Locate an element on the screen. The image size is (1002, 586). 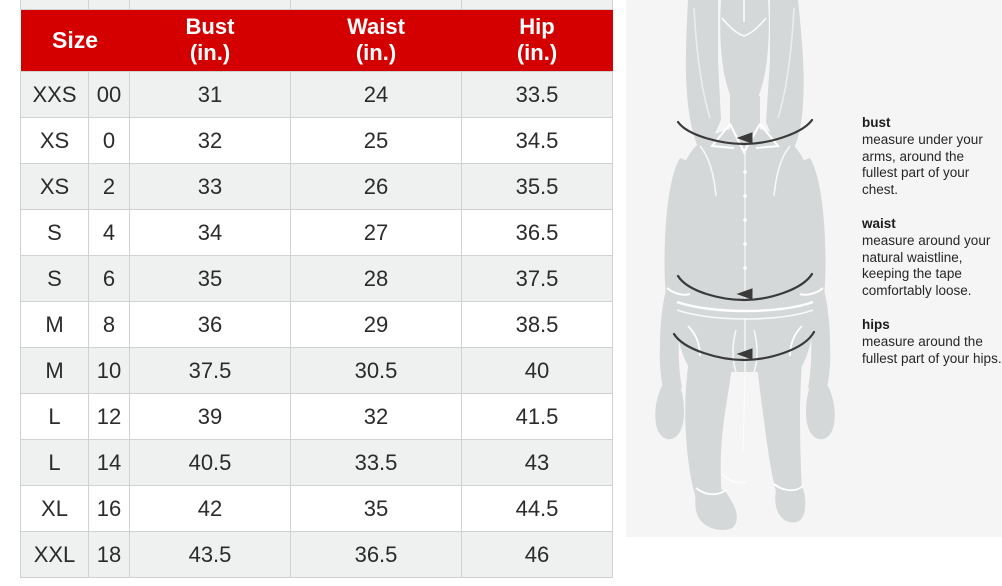
table-row: XS 0 32 25 34.5 is located at coordinates (316, 140).